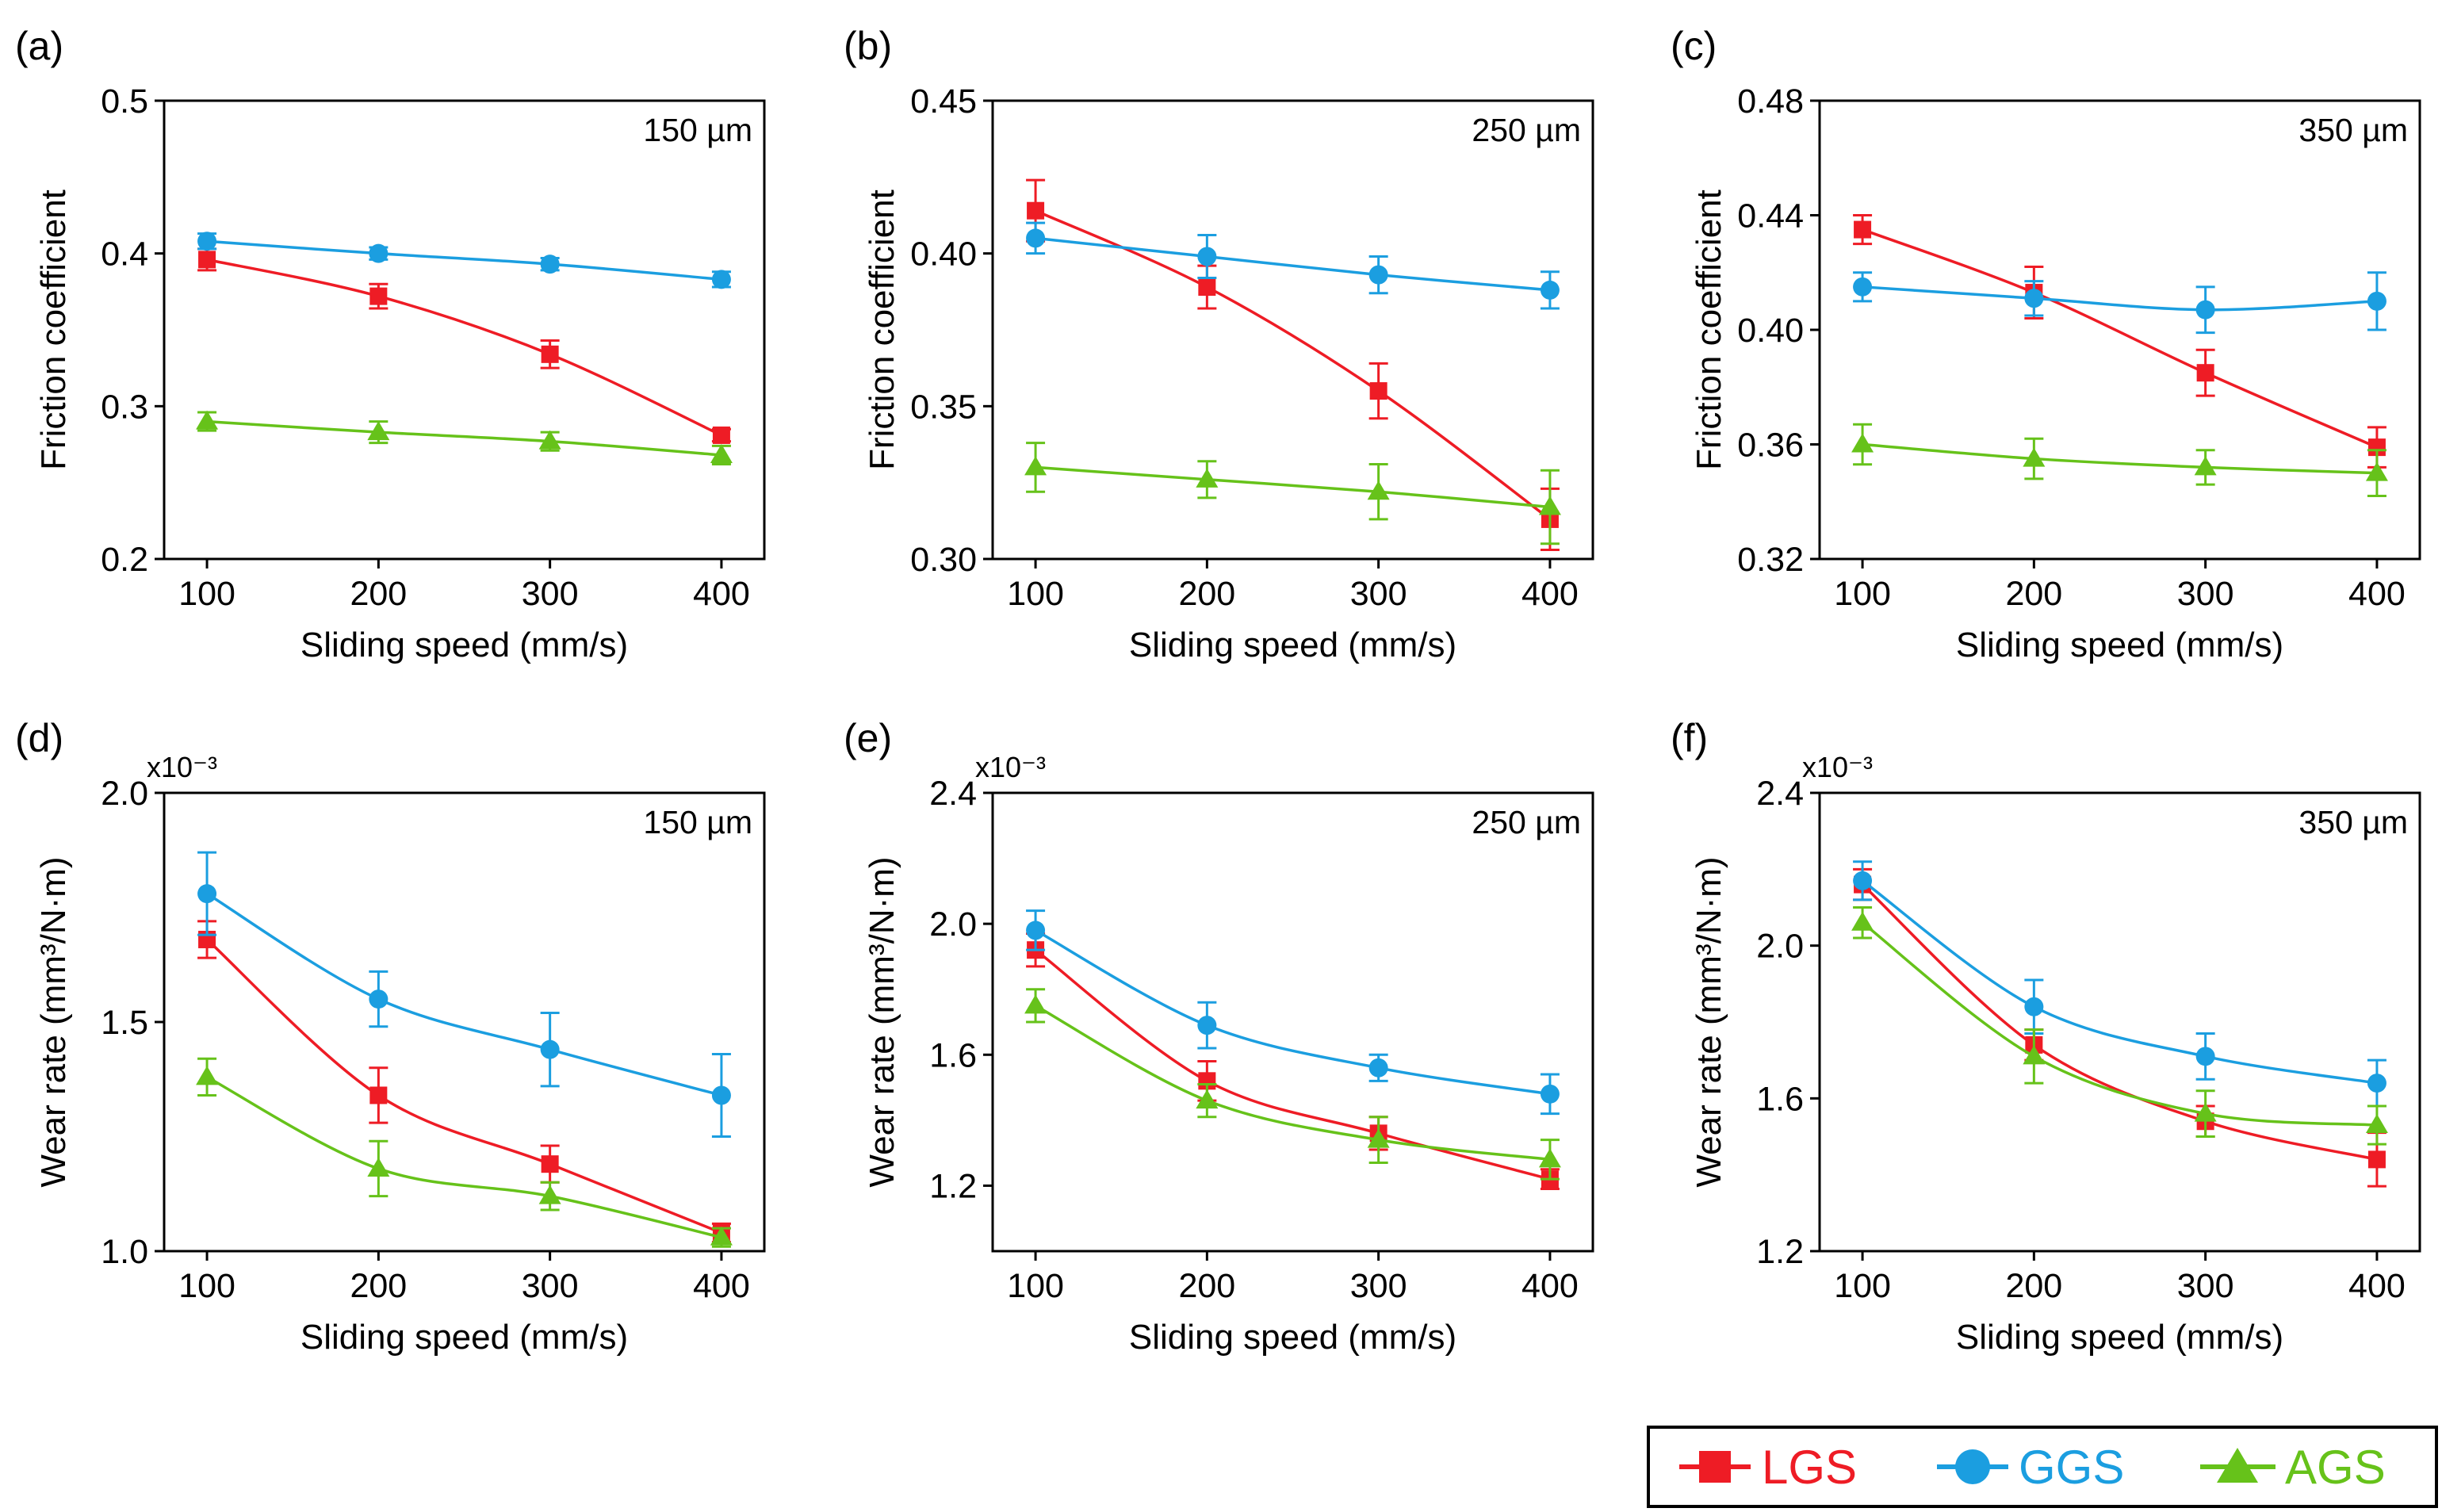  What do you see at coordinates (882, 1021) in the screenshot?
I see `y-axis-title: Wear rate (mm³/N·m)` at bounding box center [882, 1021].